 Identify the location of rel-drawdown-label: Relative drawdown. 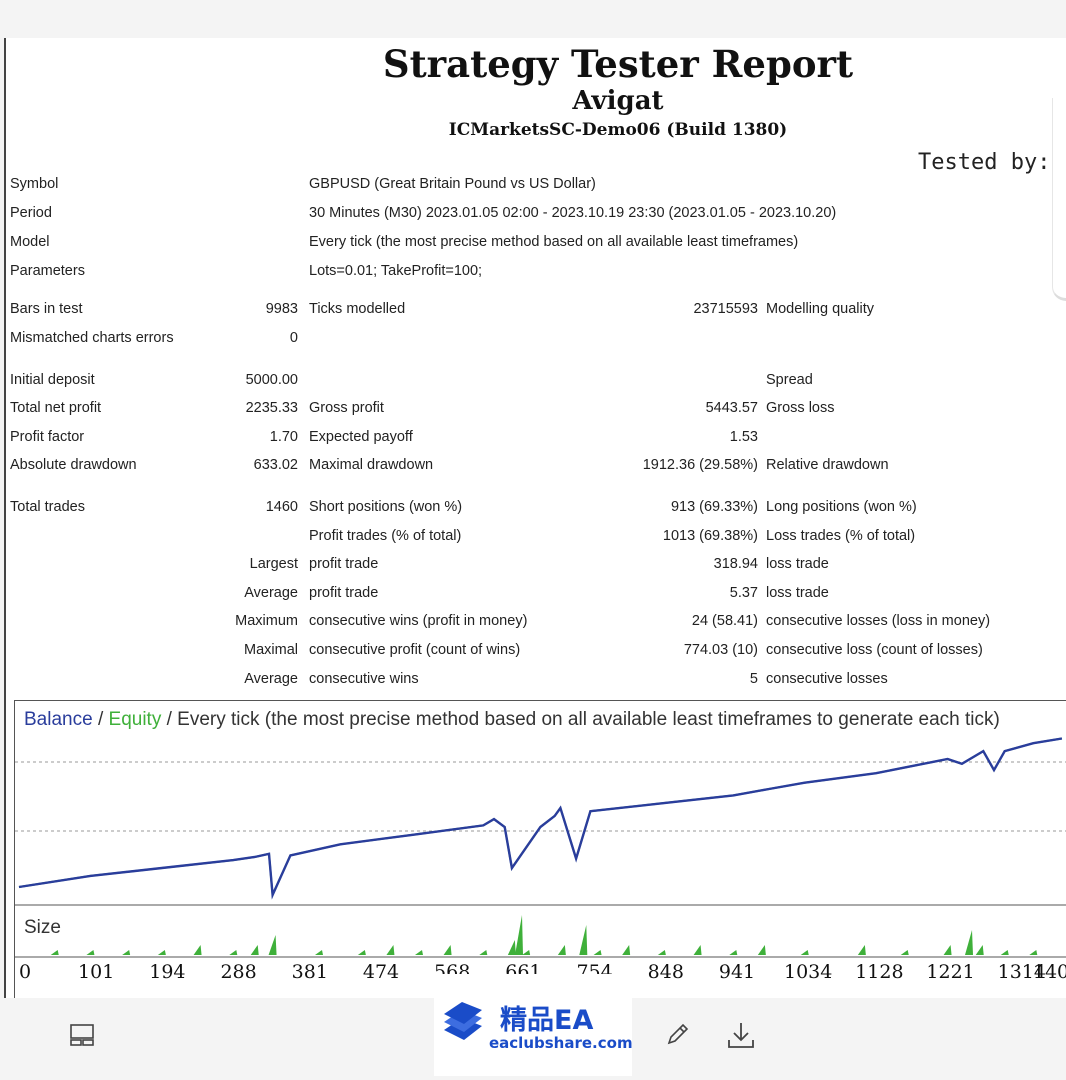
(827, 465).